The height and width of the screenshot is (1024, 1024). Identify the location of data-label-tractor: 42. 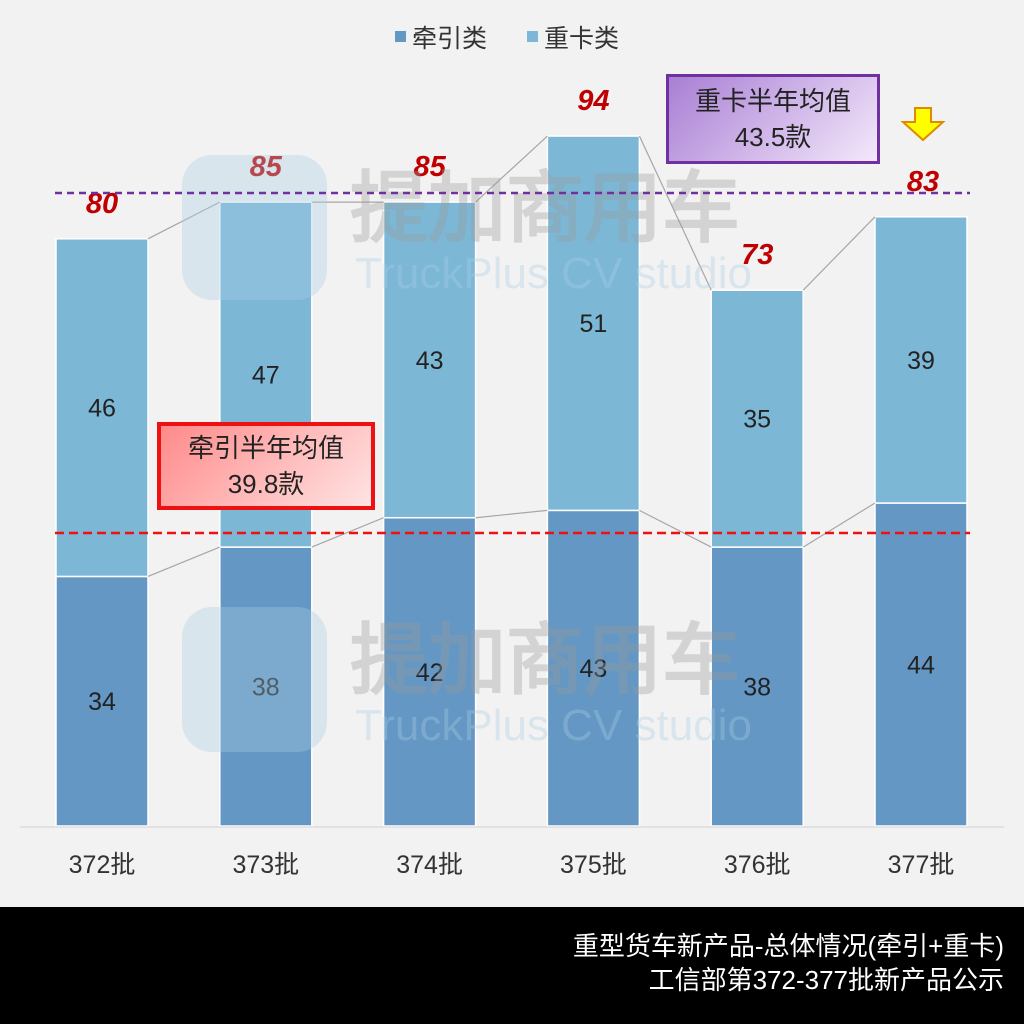
(430, 673).